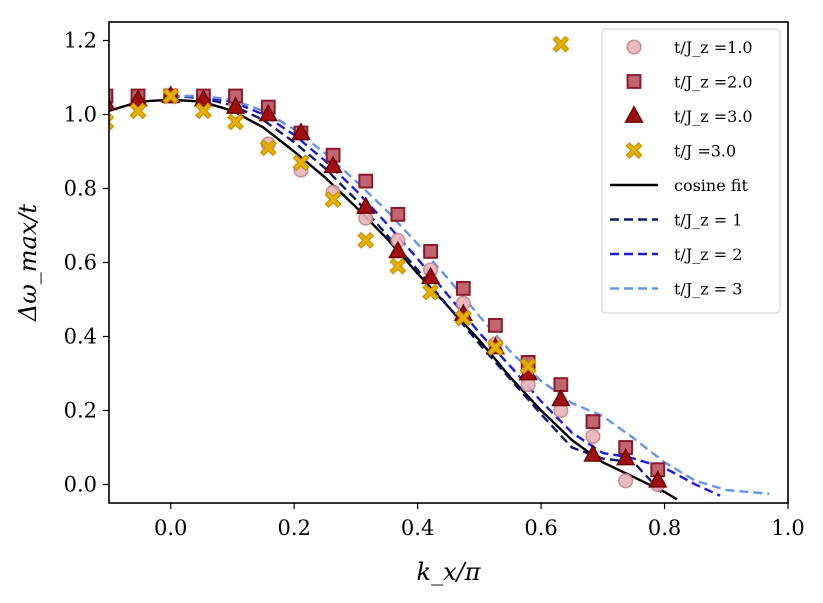 The image size is (823, 603). Describe the element at coordinates (293, 528) in the screenshot. I see `x-tick-label: 0.2` at that location.